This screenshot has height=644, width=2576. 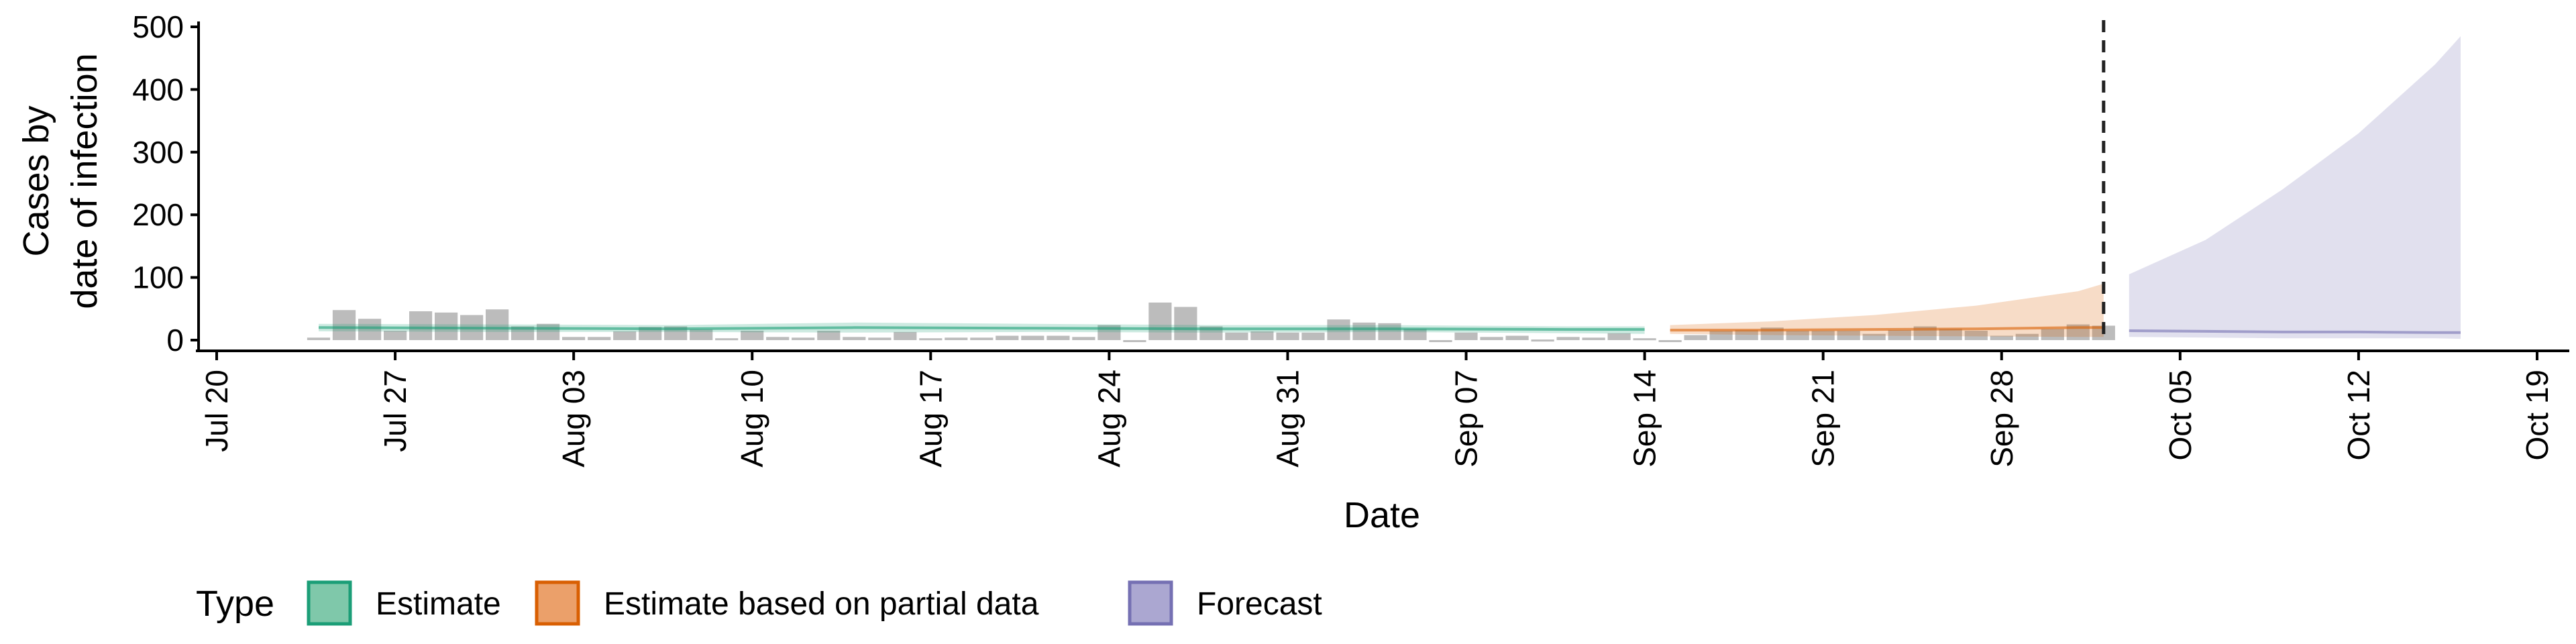 I want to click on x-tick-label: Sep 14, so click(x=1644, y=419).